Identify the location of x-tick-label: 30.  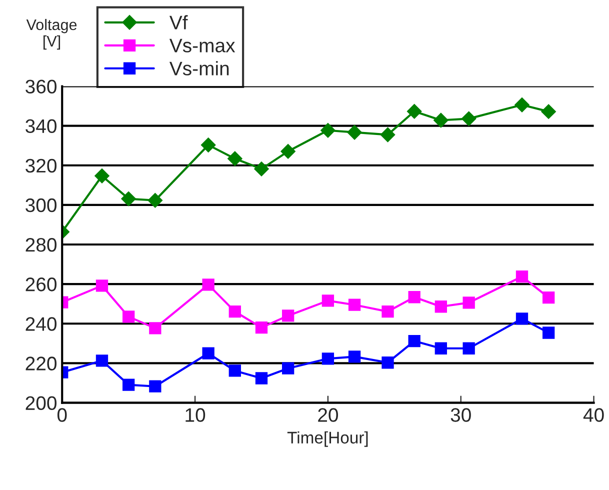
(460, 415).